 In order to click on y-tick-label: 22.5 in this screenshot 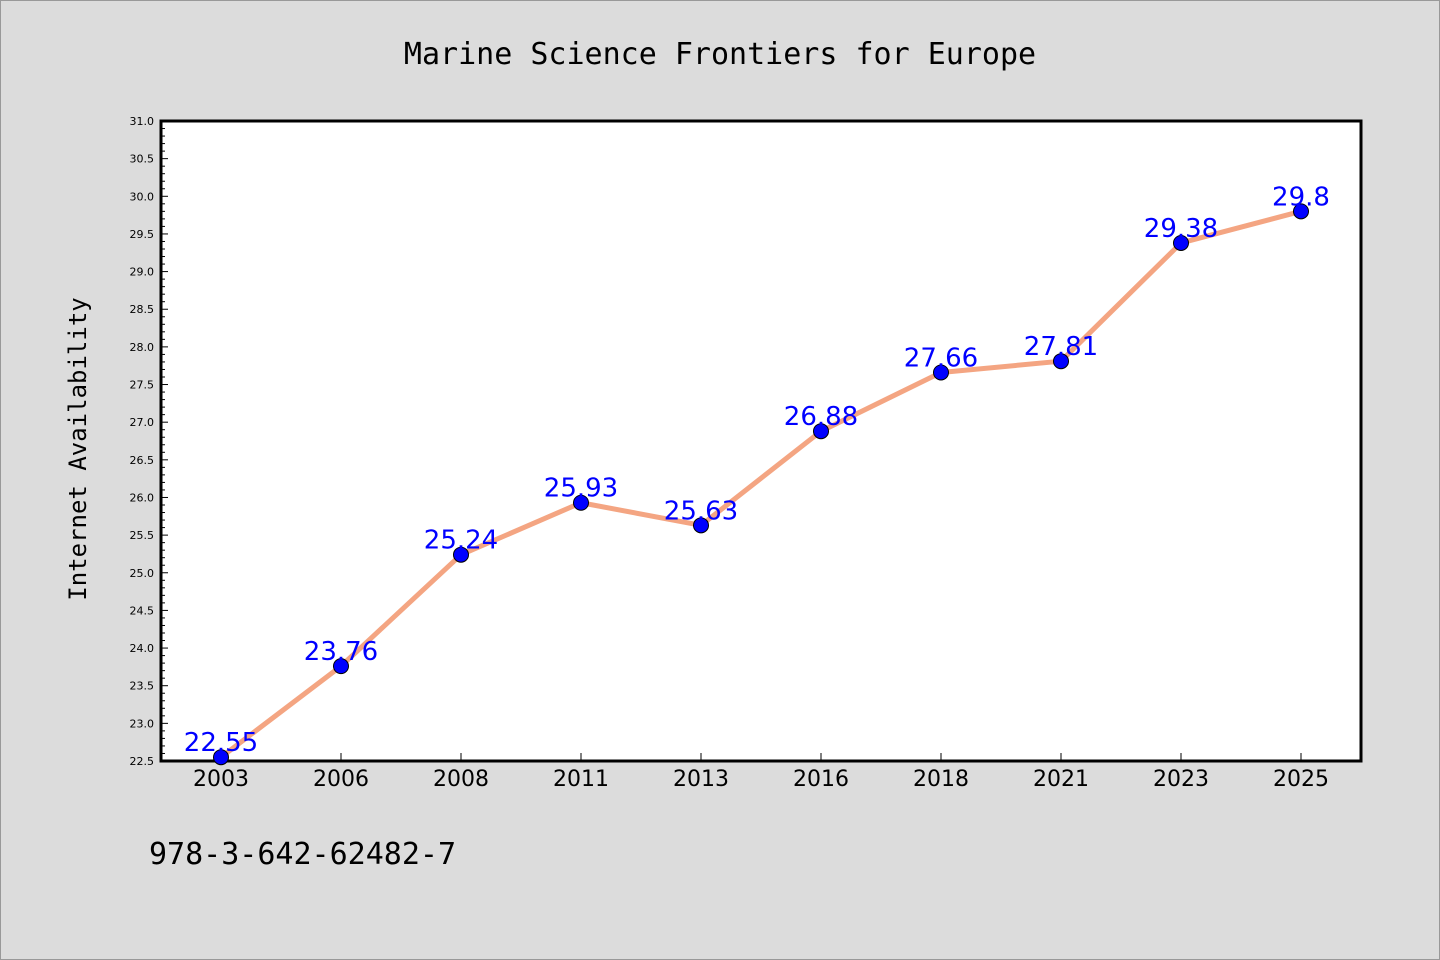, I will do `click(142, 761)`.